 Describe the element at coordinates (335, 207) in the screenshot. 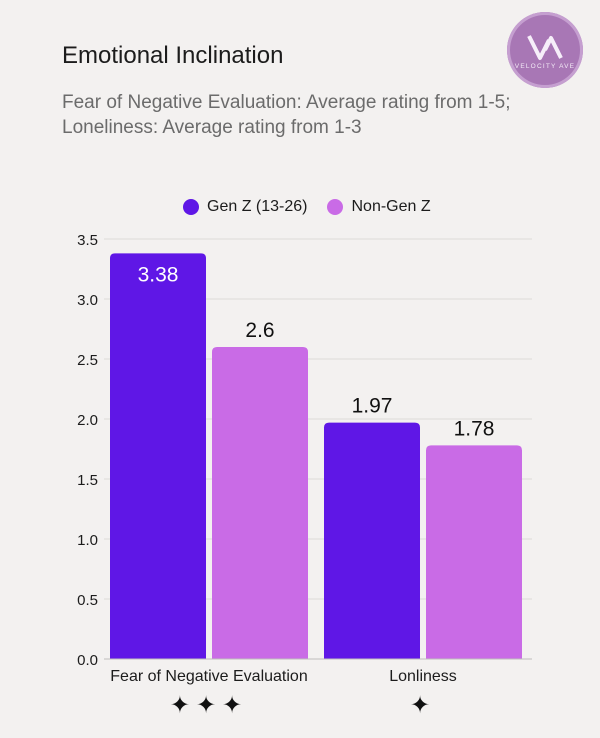

I see `legend-swatch-non-gen-z` at that location.